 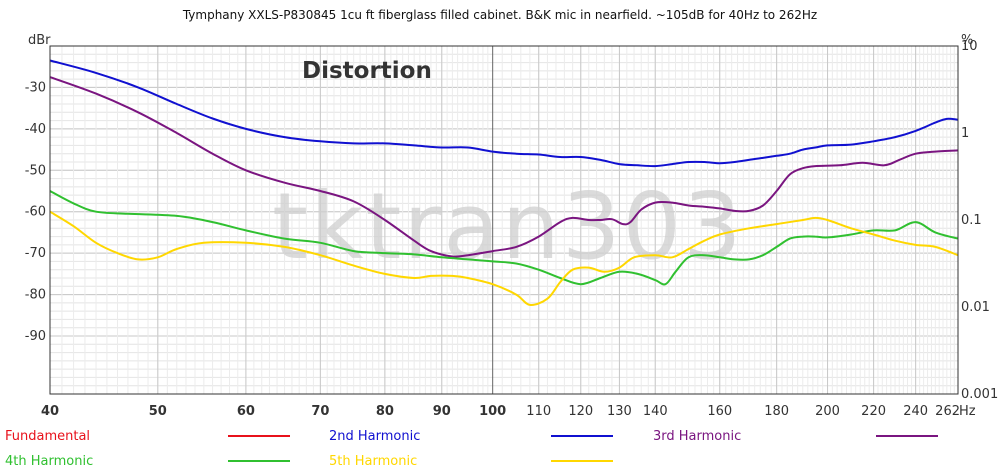 What do you see at coordinates (35, 253) in the screenshot?
I see `y-tick-label-left: -70` at bounding box center [35, 253].